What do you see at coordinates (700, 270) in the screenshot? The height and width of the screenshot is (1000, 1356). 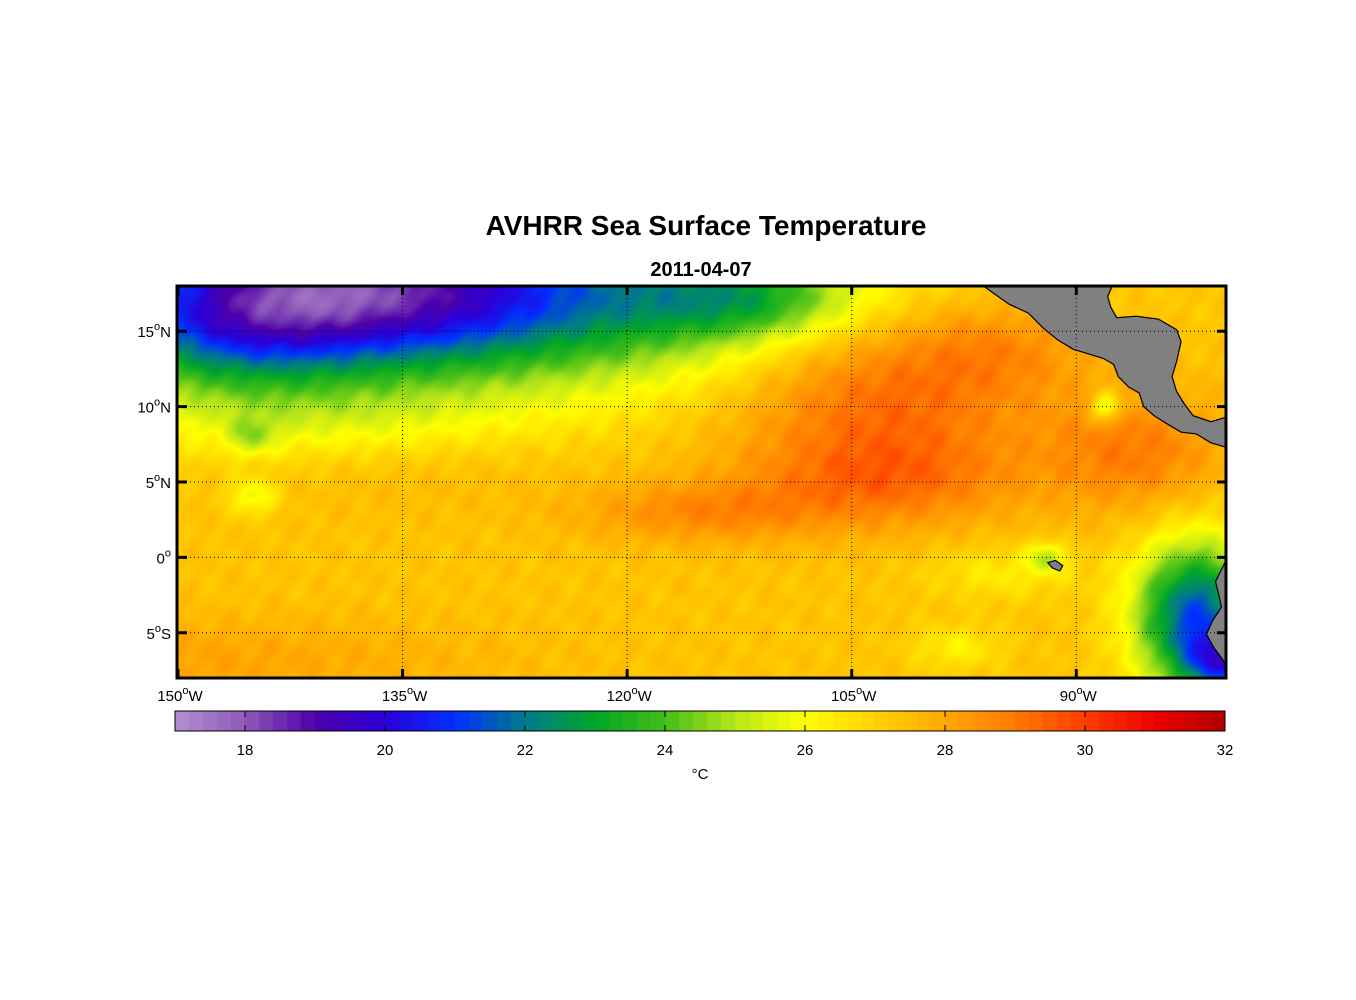 I see `chart-subtitle: 2011-04-07` at bounding box center [700, 270].